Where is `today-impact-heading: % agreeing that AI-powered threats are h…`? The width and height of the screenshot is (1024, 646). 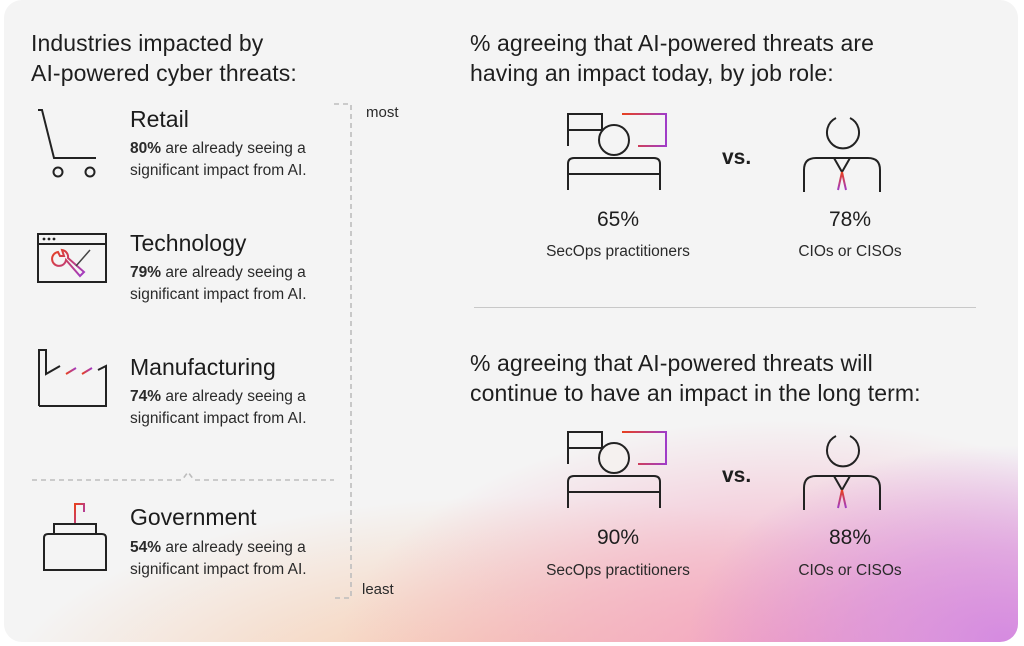
today-impact-heading: % agreeing that AI-powered threats are h… is located at coordinates (672, 58).